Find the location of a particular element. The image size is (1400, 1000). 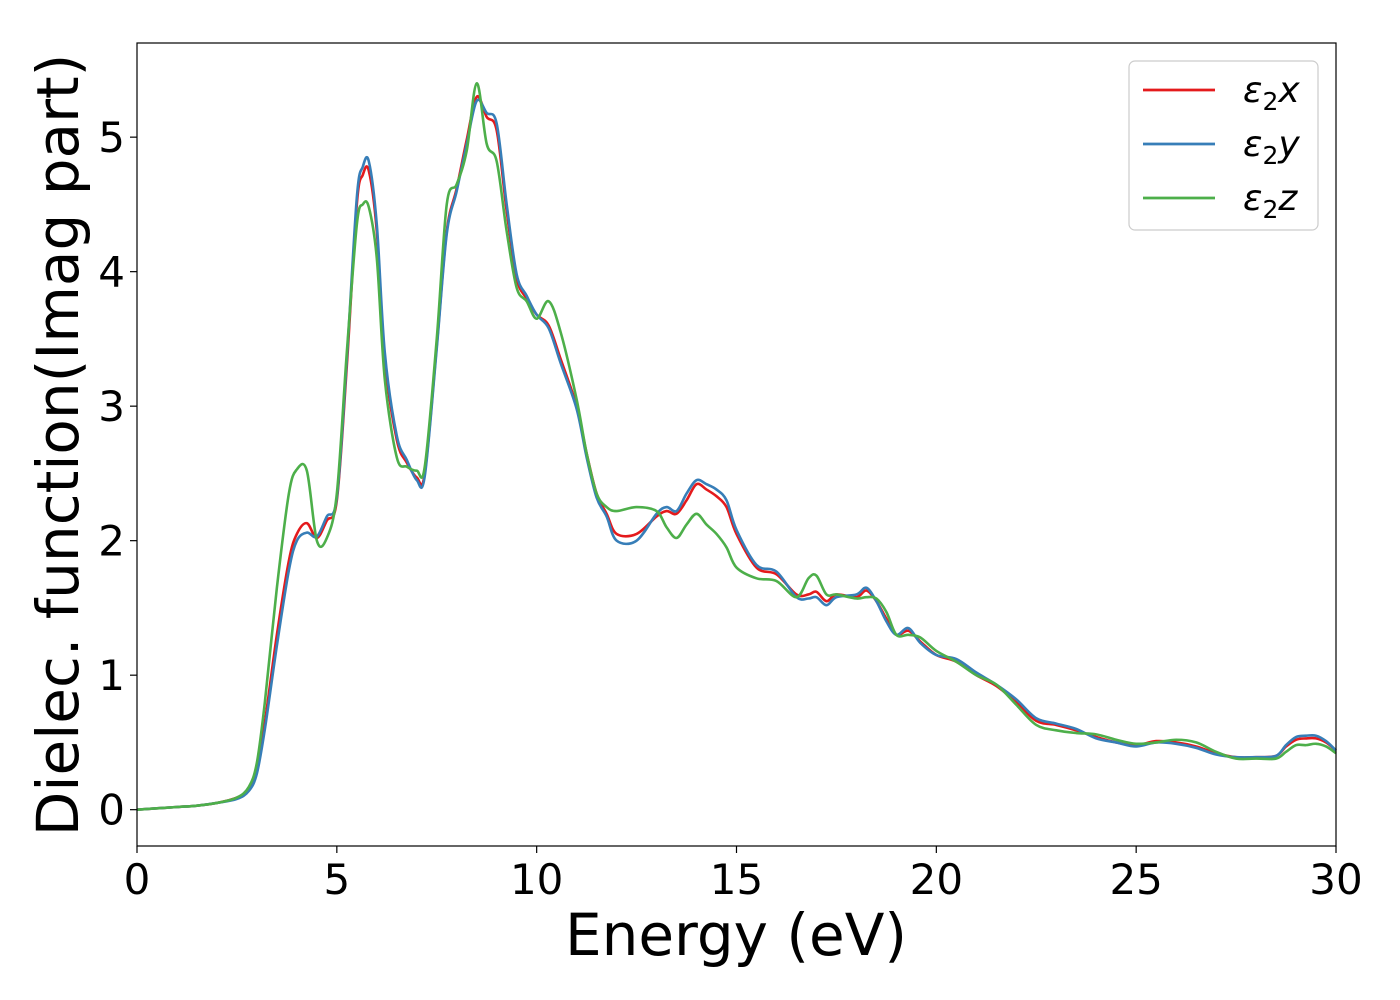

y-tick-label: 1 is located at coordinates (111, 675).